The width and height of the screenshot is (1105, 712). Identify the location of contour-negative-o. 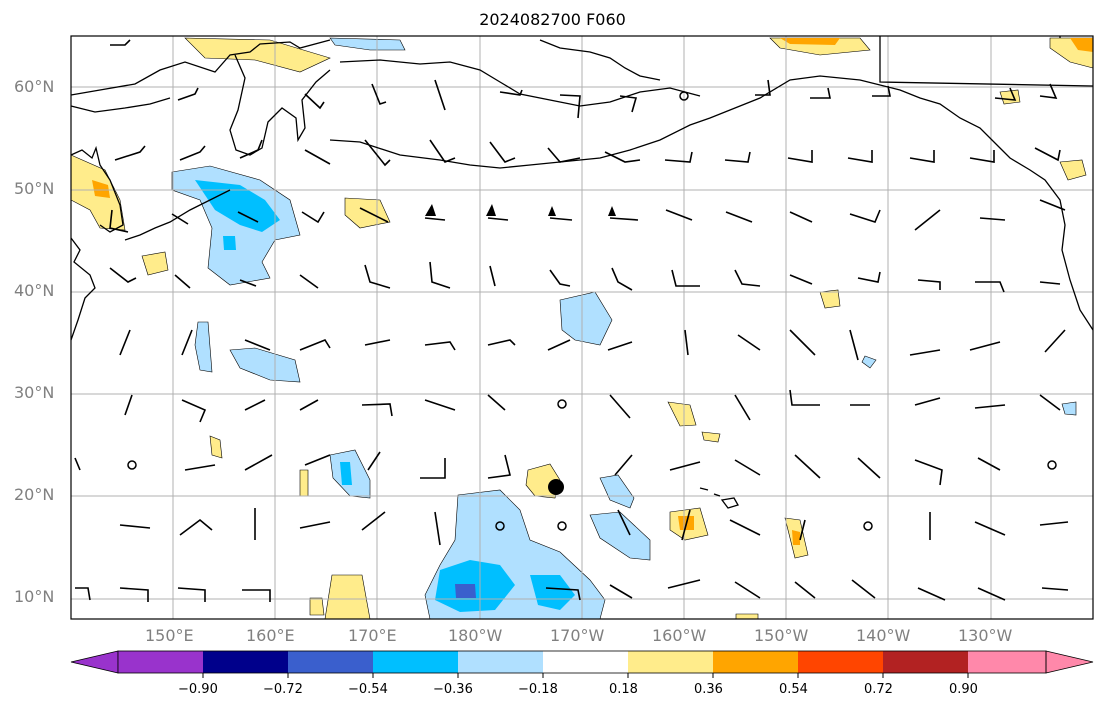
(869, 362).